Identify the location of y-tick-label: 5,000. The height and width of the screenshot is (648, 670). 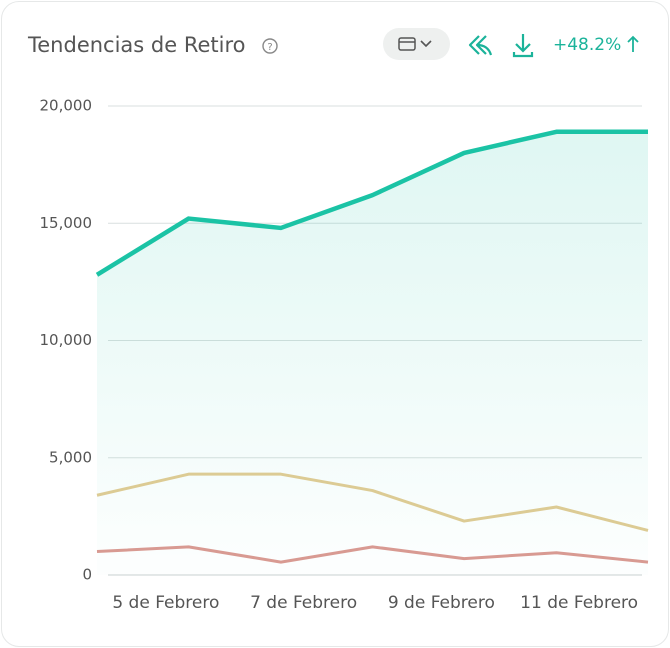
(70, 457).